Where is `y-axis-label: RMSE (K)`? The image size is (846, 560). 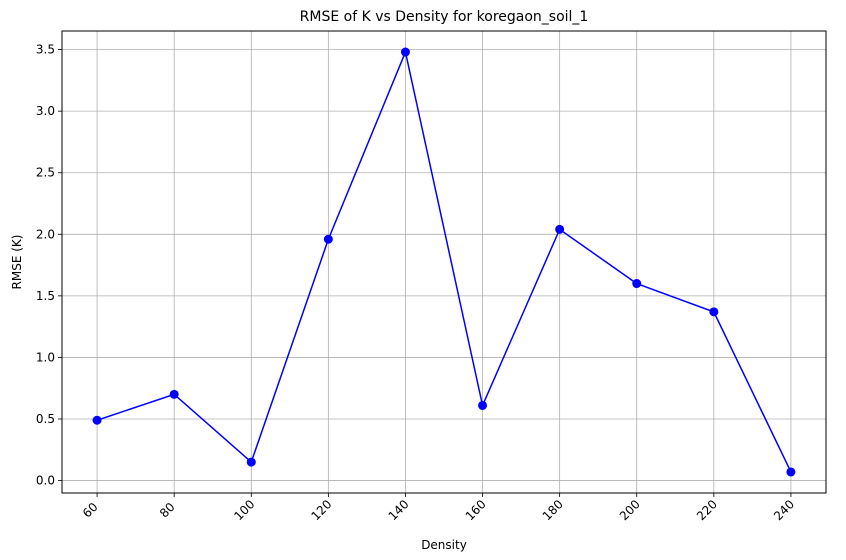
y-axis-label: RMSE (K) is located at coordinates (17, 262).